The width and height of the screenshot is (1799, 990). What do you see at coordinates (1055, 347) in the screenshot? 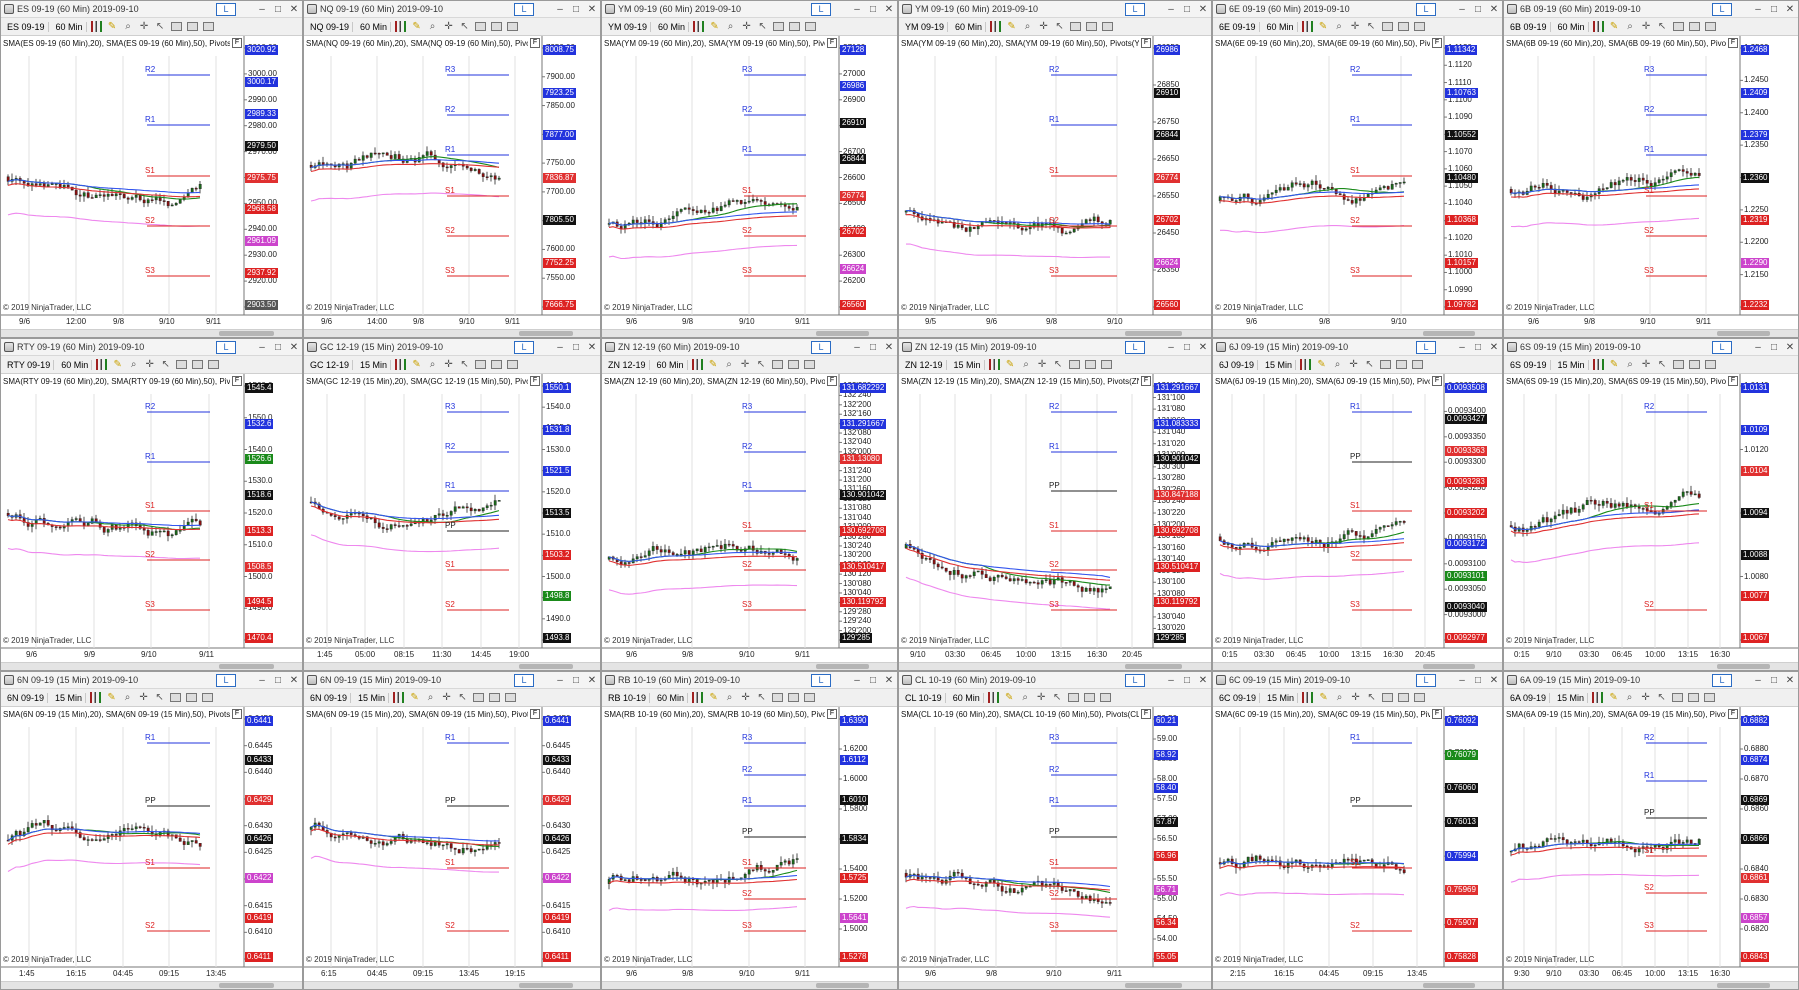
I see `window-titlebar: ZN 12-19 (15 Min) 2019-09-10 L – □ ✕` at bounding box center [1055, 347].